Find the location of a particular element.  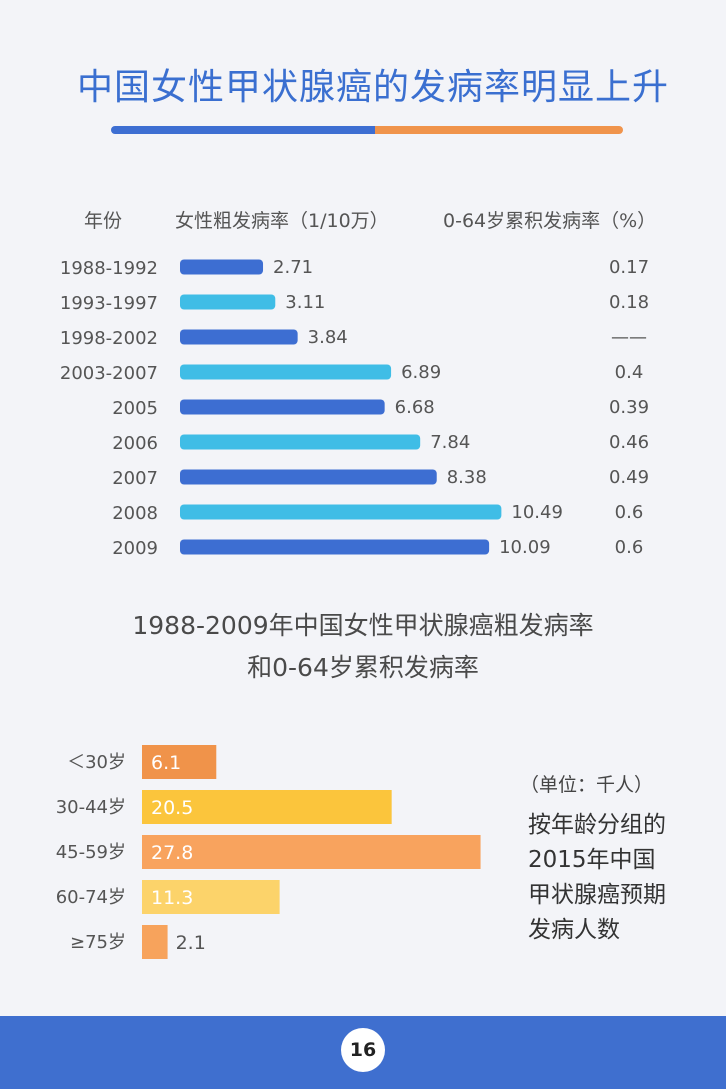

cumulative-rate-value: 0.18 is located at coordinates (629, 302).